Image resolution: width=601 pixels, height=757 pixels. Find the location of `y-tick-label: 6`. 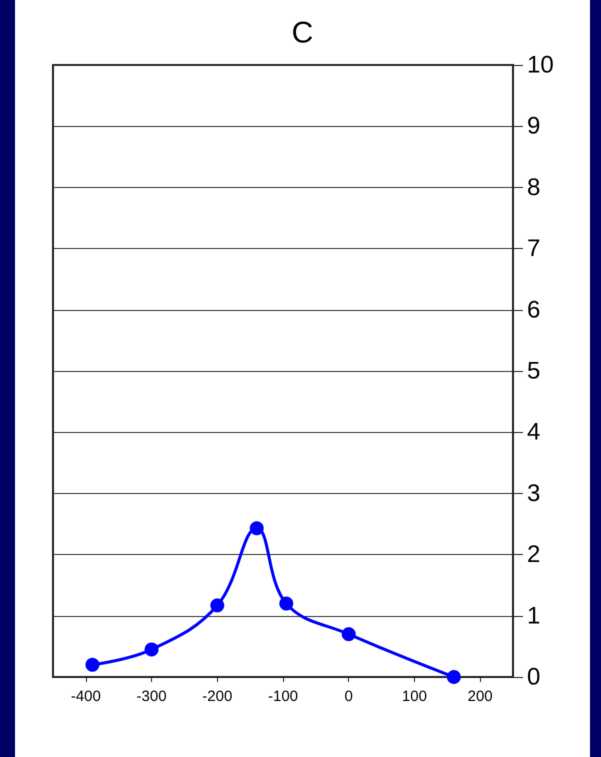

y-tick-label: 6 is located at coordinates (533, 310).